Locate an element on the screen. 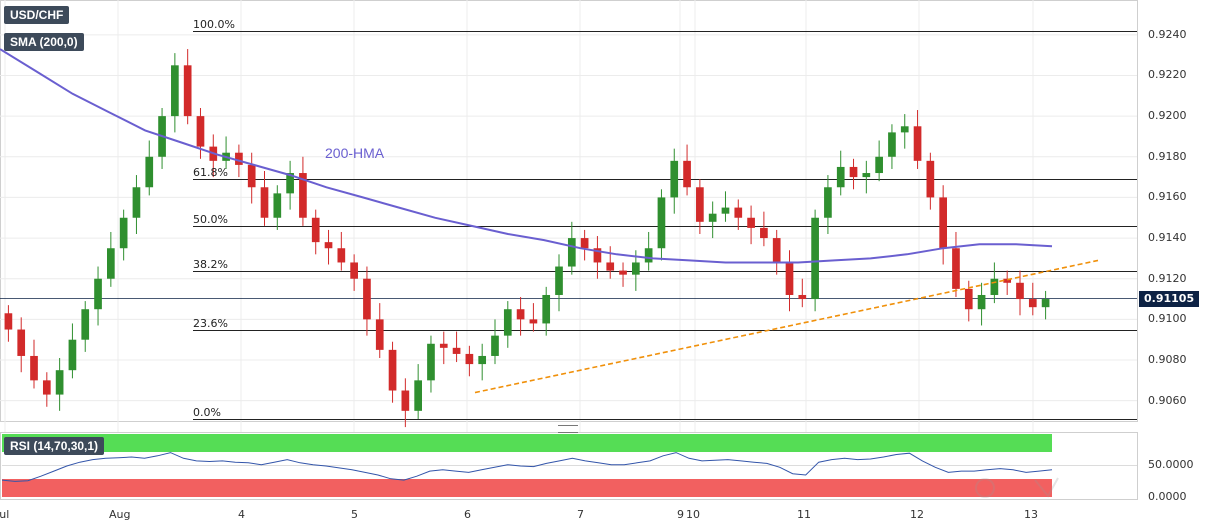 This screenshot has height=526, width=1207. fib-label: 50.0% is located at coordinates (210, 219).